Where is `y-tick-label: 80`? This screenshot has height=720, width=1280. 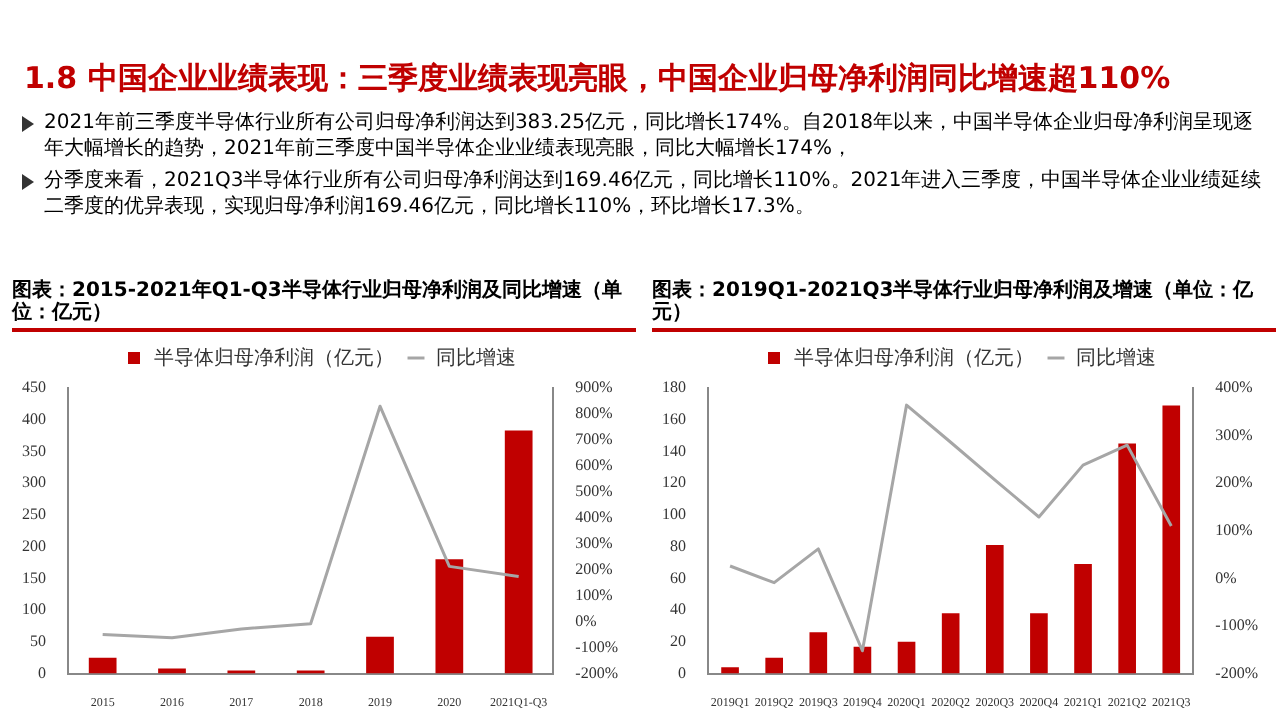
y-tick-label: 80 is located at coordinates (678, 545).